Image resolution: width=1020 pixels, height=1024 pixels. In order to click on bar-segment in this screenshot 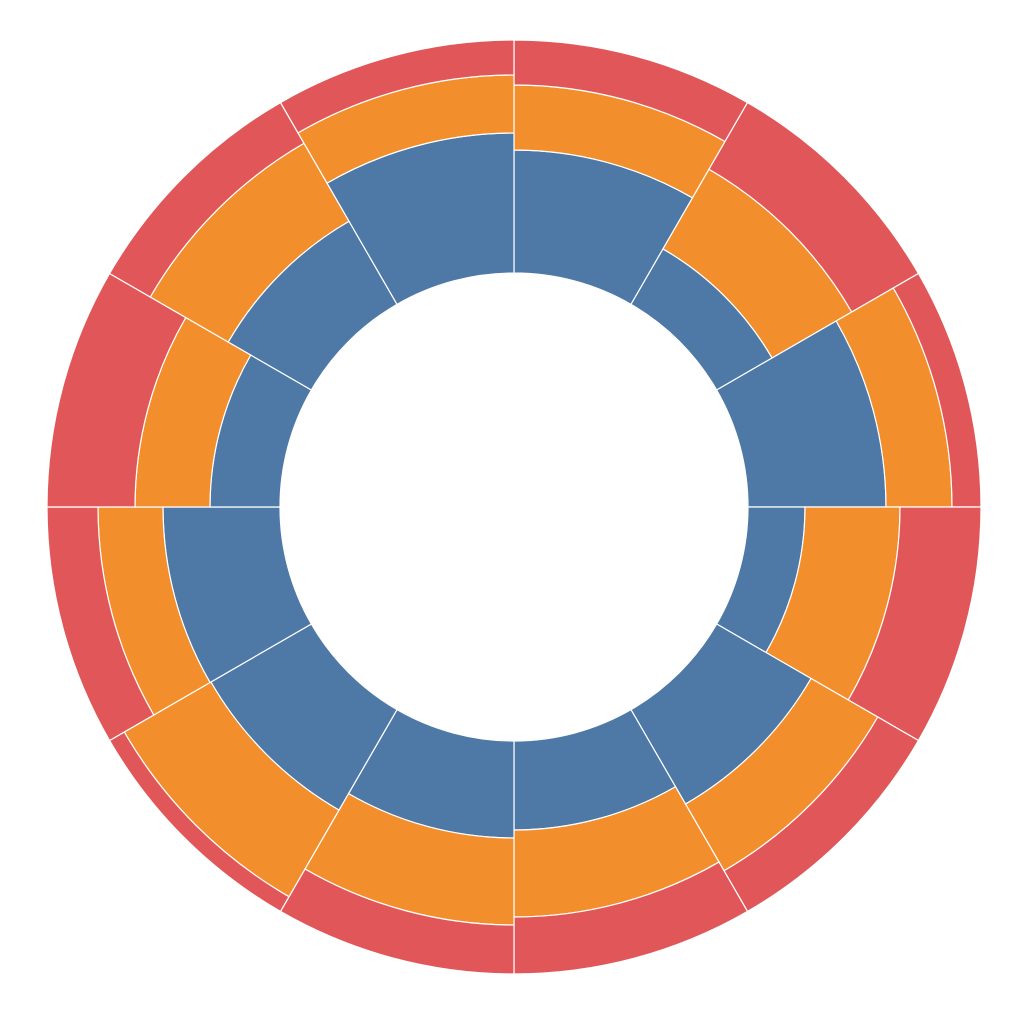, I will do `click(397, 86)`.